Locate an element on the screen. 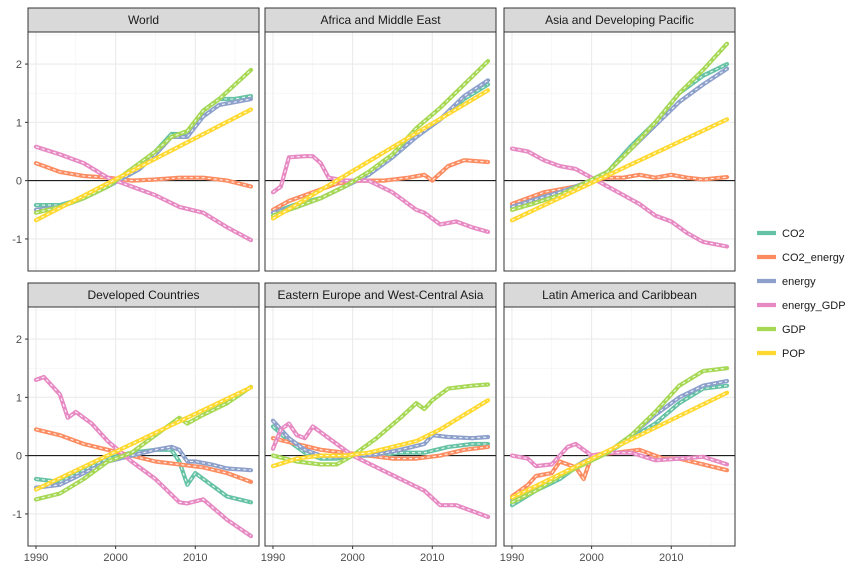 This screenshot has width=864, height=576. panel-developed-countries: Developed Countries -1 0 1 2 1990 2000 2010 is located at coordinates (136, 423).